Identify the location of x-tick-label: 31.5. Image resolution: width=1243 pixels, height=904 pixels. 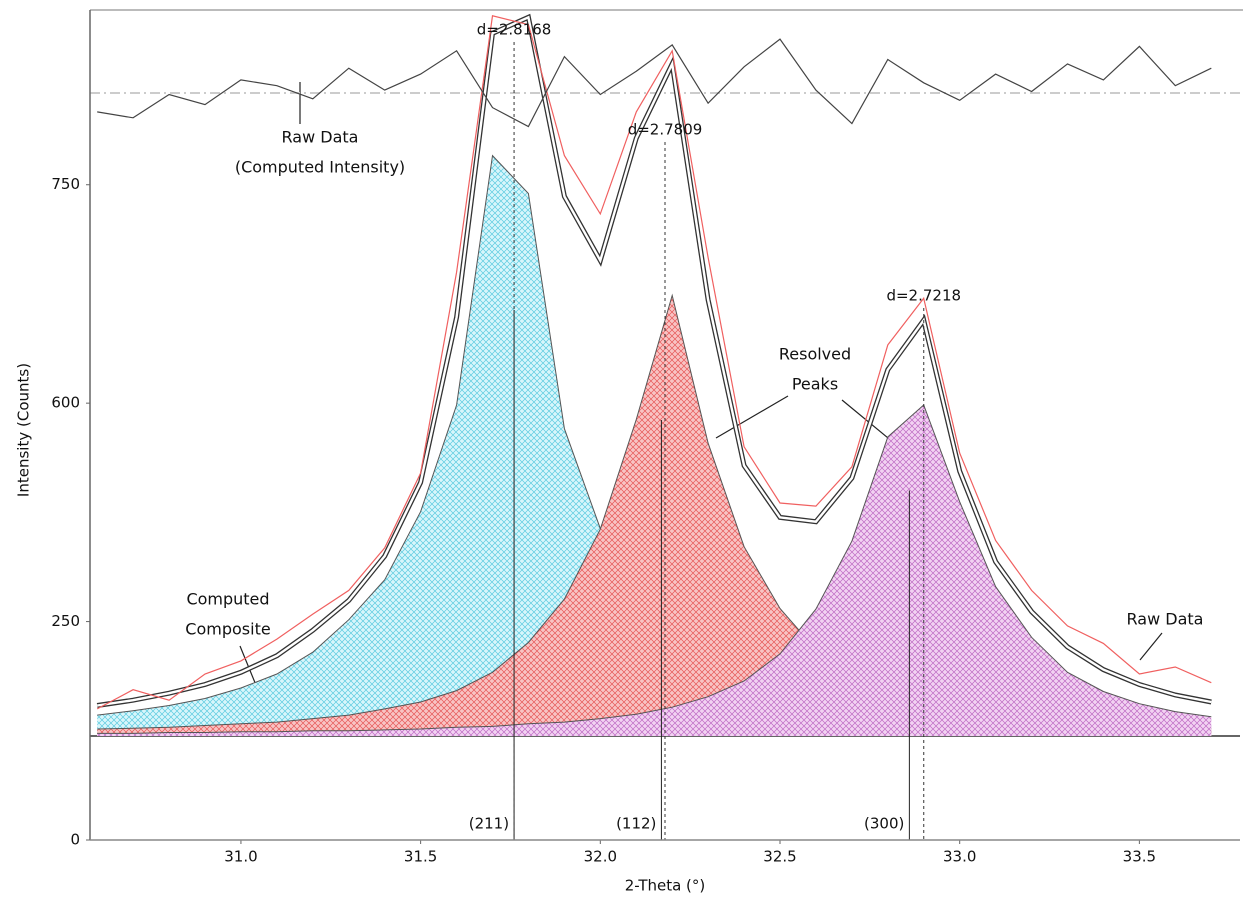
(420, 857).